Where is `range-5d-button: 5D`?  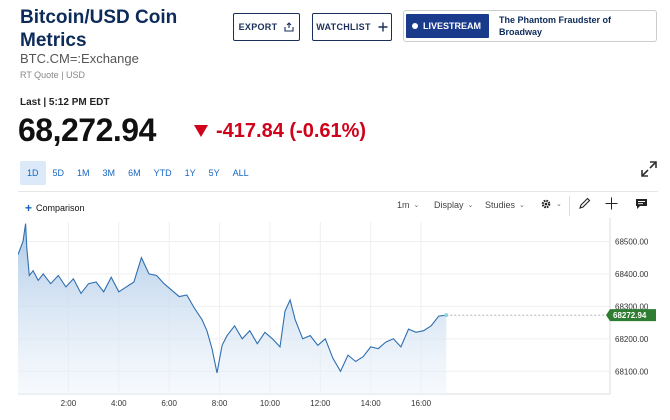 range-5d-button: 5D is located at coordinates (58, 173).